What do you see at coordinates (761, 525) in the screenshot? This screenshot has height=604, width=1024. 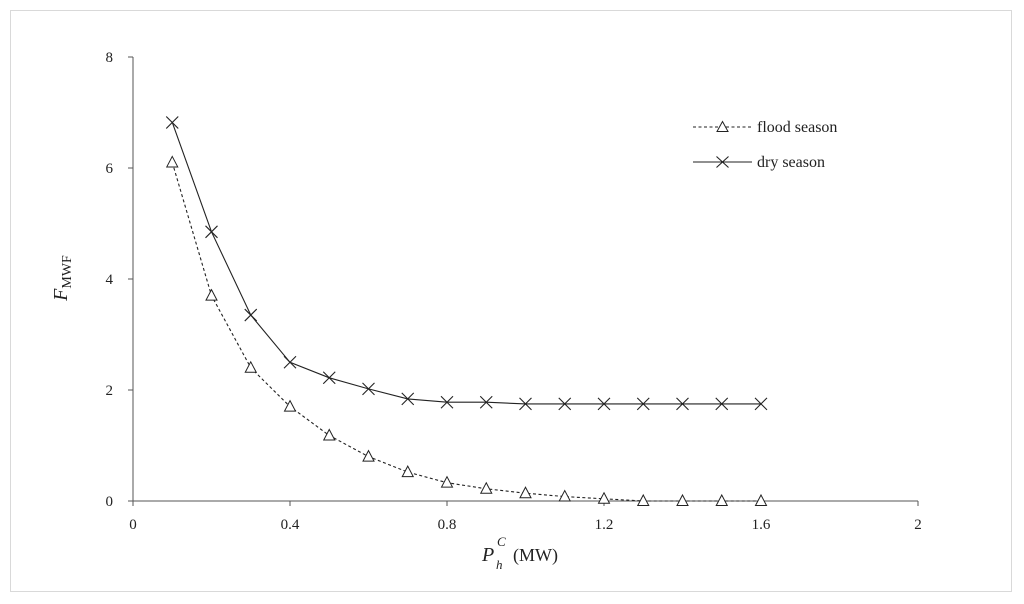 I see `x-tick-label: 1.6` at bounding box center [761, 525].